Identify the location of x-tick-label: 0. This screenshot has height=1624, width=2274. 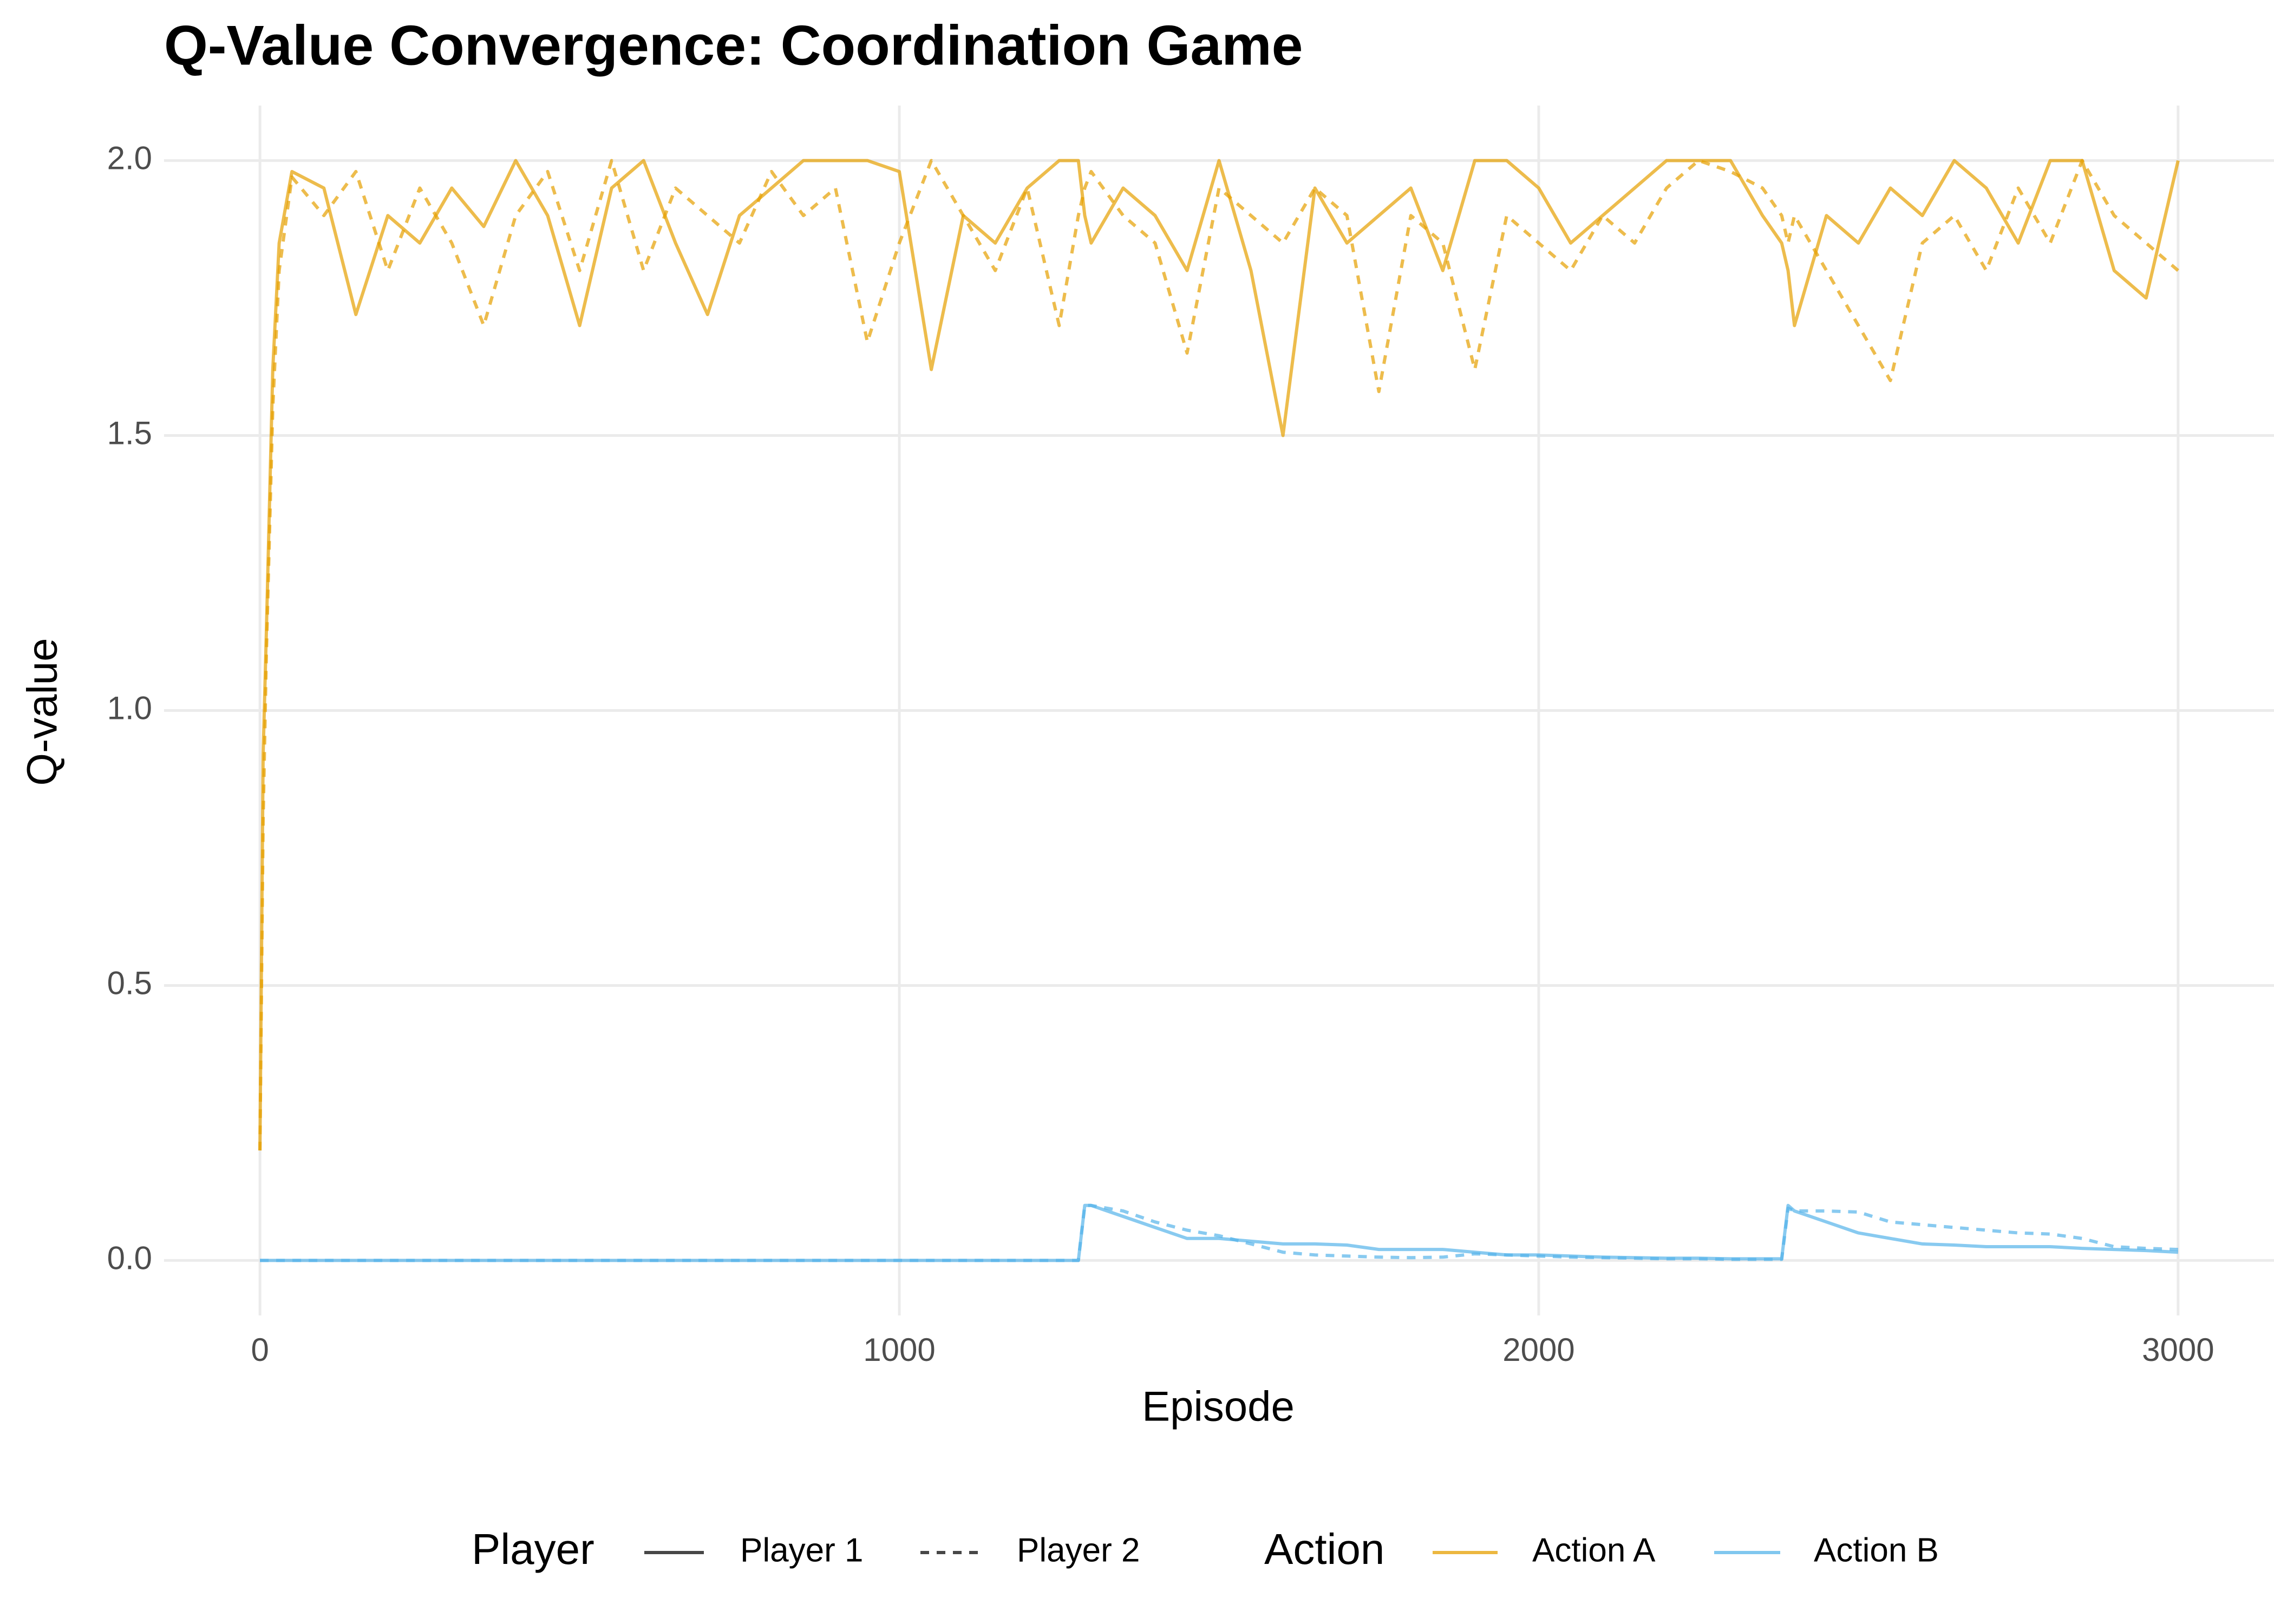
(260, 1350).